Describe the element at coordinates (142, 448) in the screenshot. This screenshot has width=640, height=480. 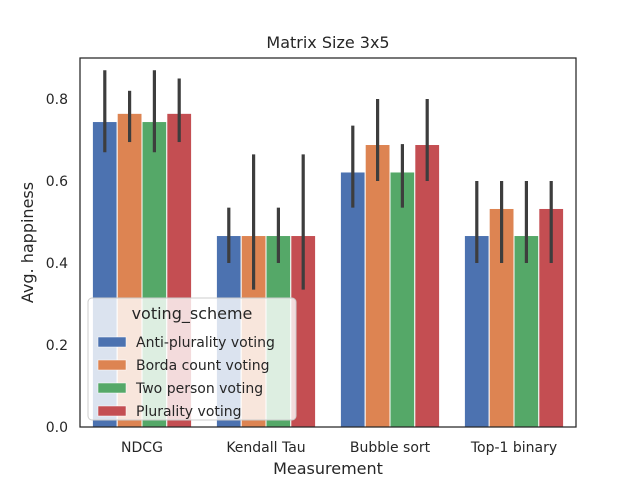
I see `x-tick-label: NDCG` at that location.